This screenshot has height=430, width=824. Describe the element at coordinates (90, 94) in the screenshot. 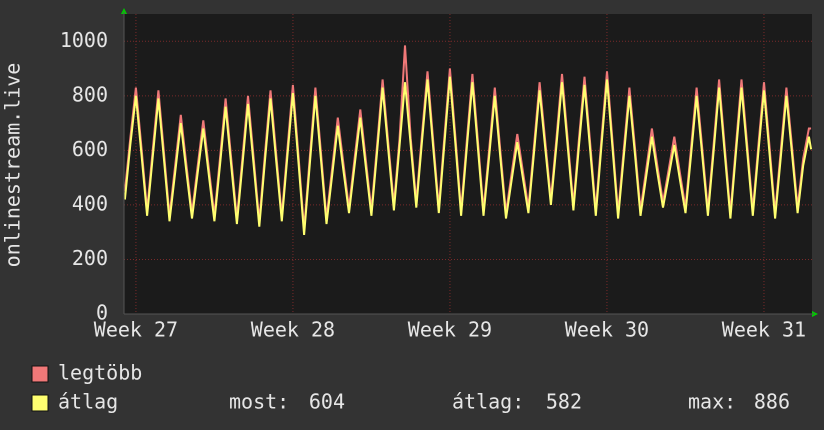

I see `y-tick-label: 800` at that location.